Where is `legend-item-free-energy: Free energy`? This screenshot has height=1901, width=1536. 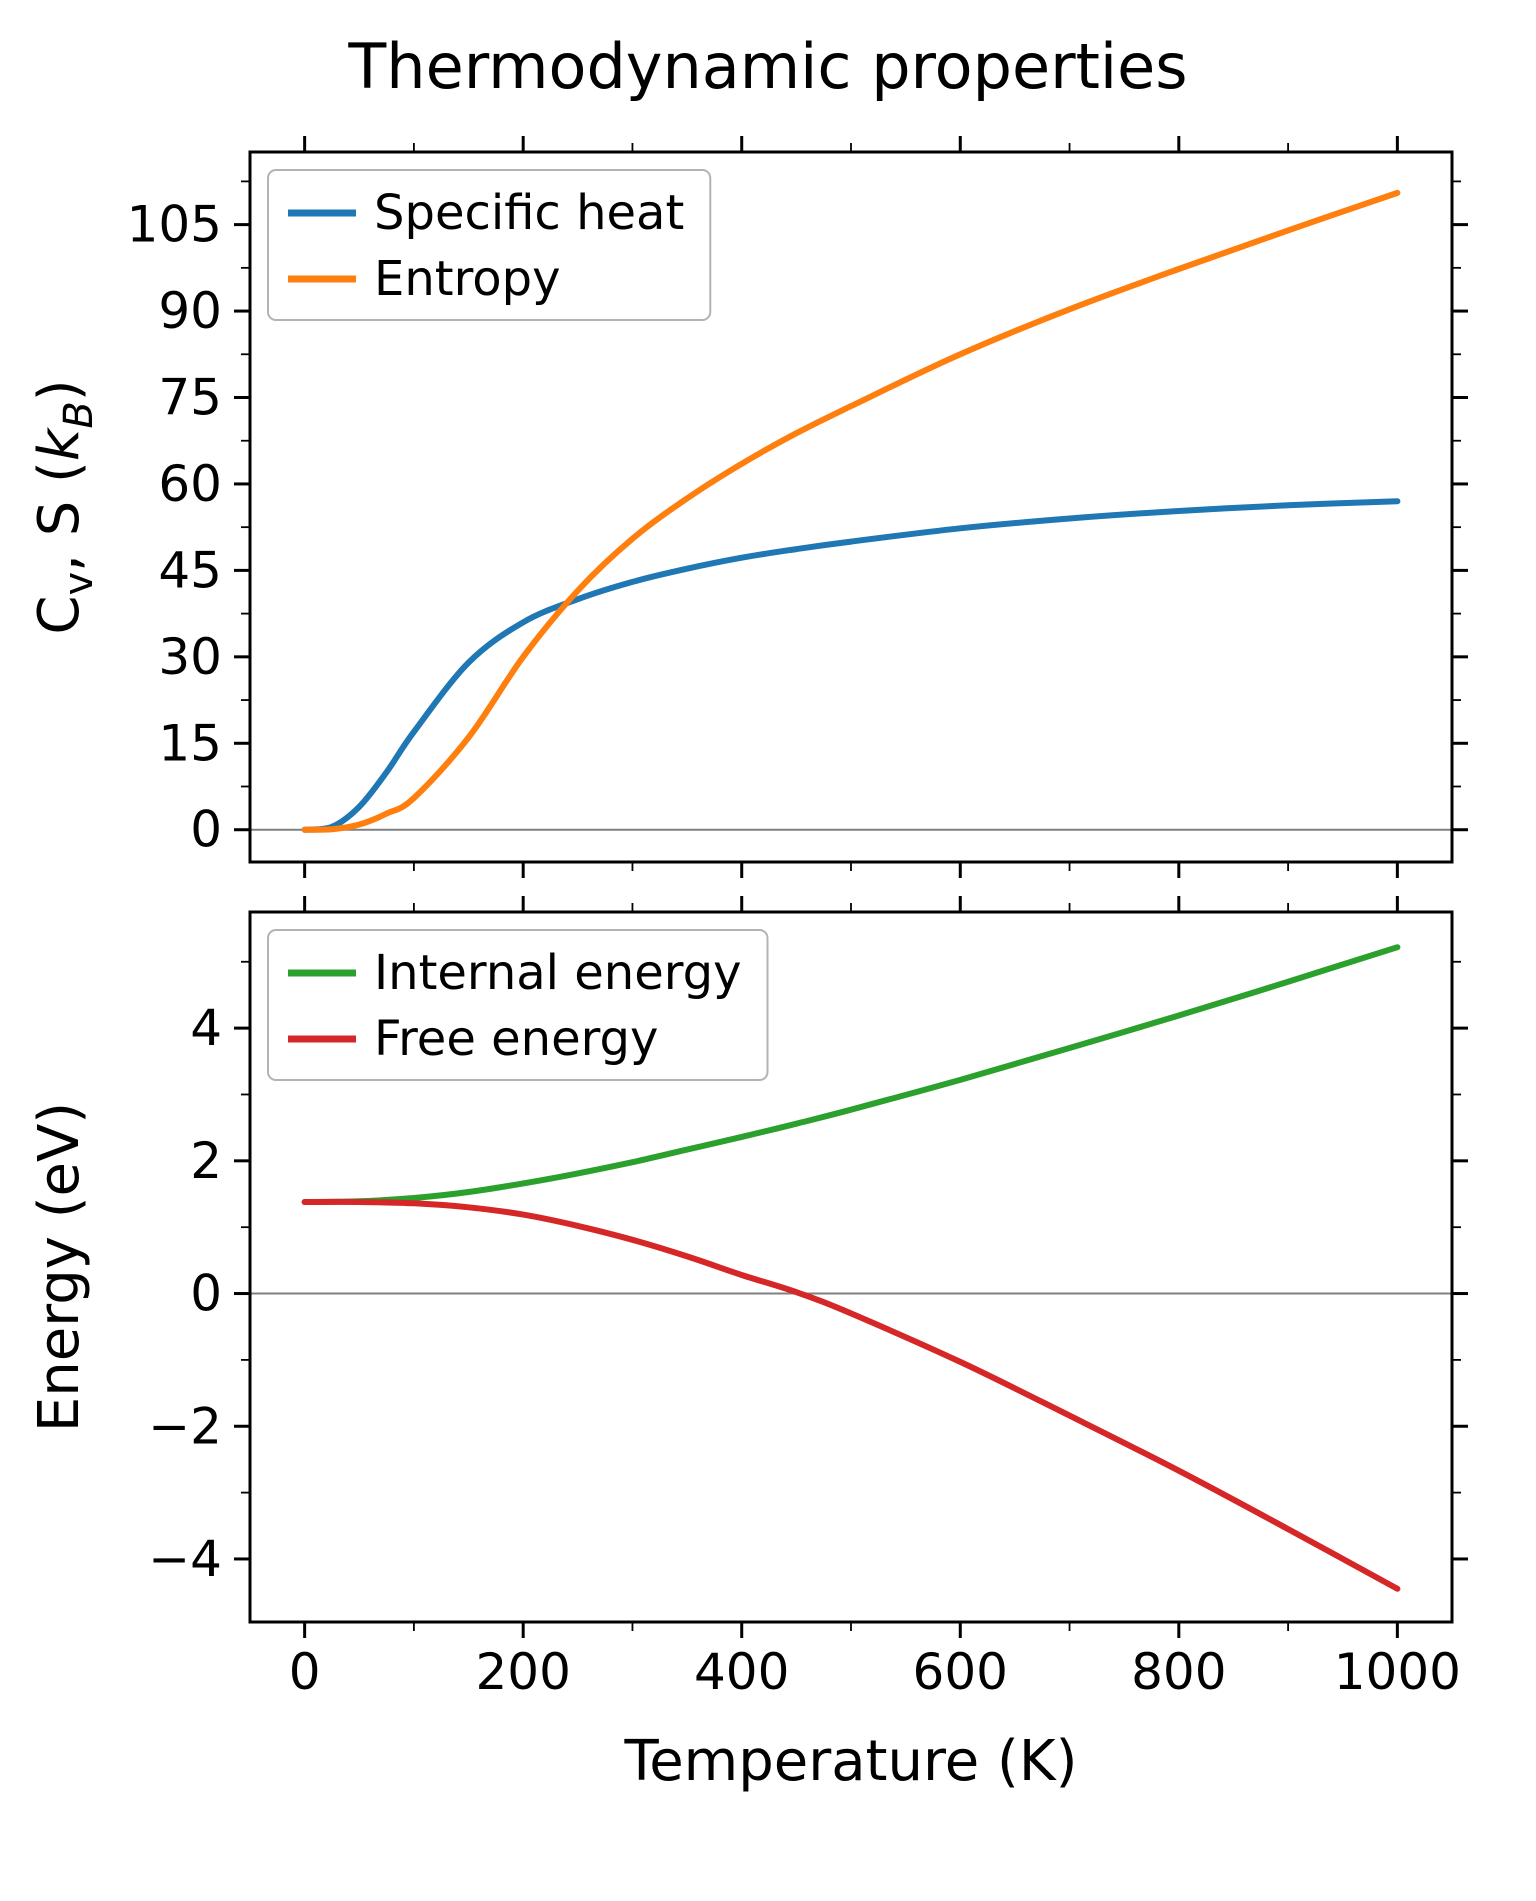
legend-item-free-energy: Free energy is located at coordinates (473, 1039).